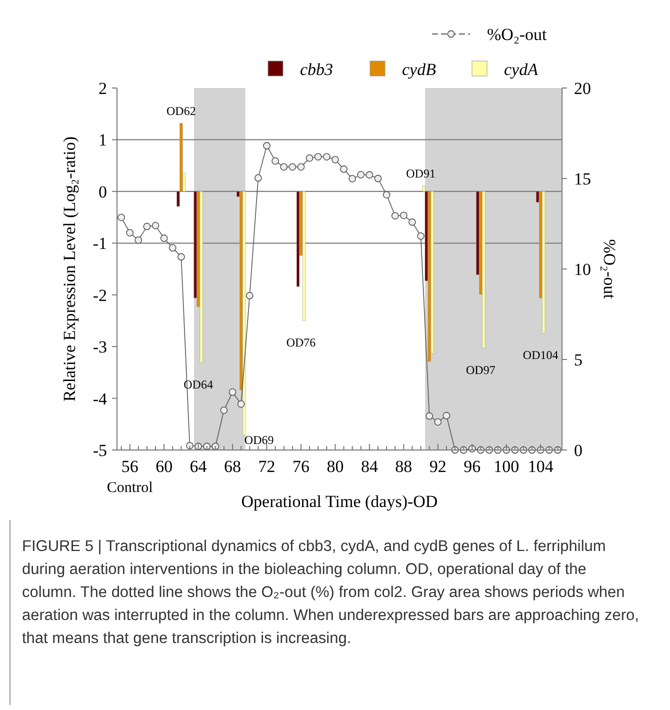 This screenshot has width=670, height=710. Describe the element at coordinates (541, 466) in the screenshot. I see `x-tick-label: 104` at that location.